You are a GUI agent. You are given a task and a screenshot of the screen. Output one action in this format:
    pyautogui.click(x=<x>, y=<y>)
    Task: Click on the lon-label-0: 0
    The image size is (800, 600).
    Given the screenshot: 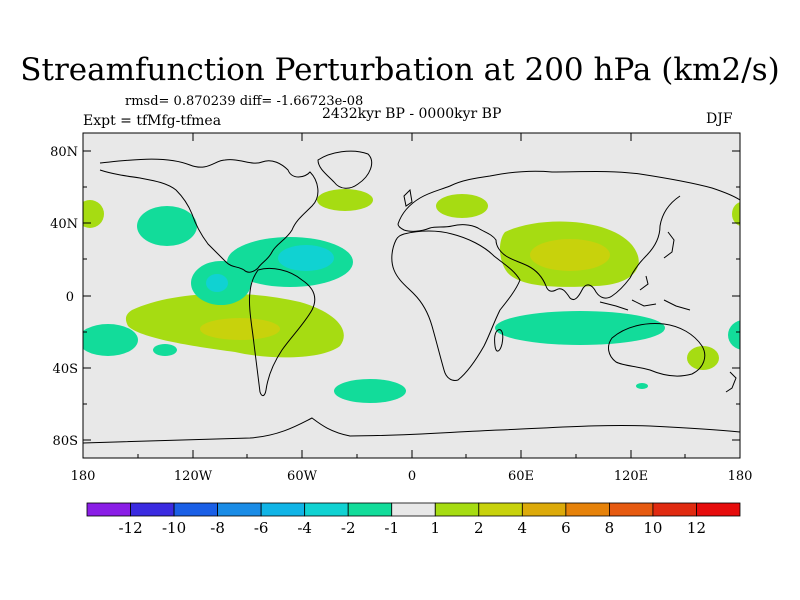 What is the action you would take?
    pyautogui.click(x=412, y=476)
    